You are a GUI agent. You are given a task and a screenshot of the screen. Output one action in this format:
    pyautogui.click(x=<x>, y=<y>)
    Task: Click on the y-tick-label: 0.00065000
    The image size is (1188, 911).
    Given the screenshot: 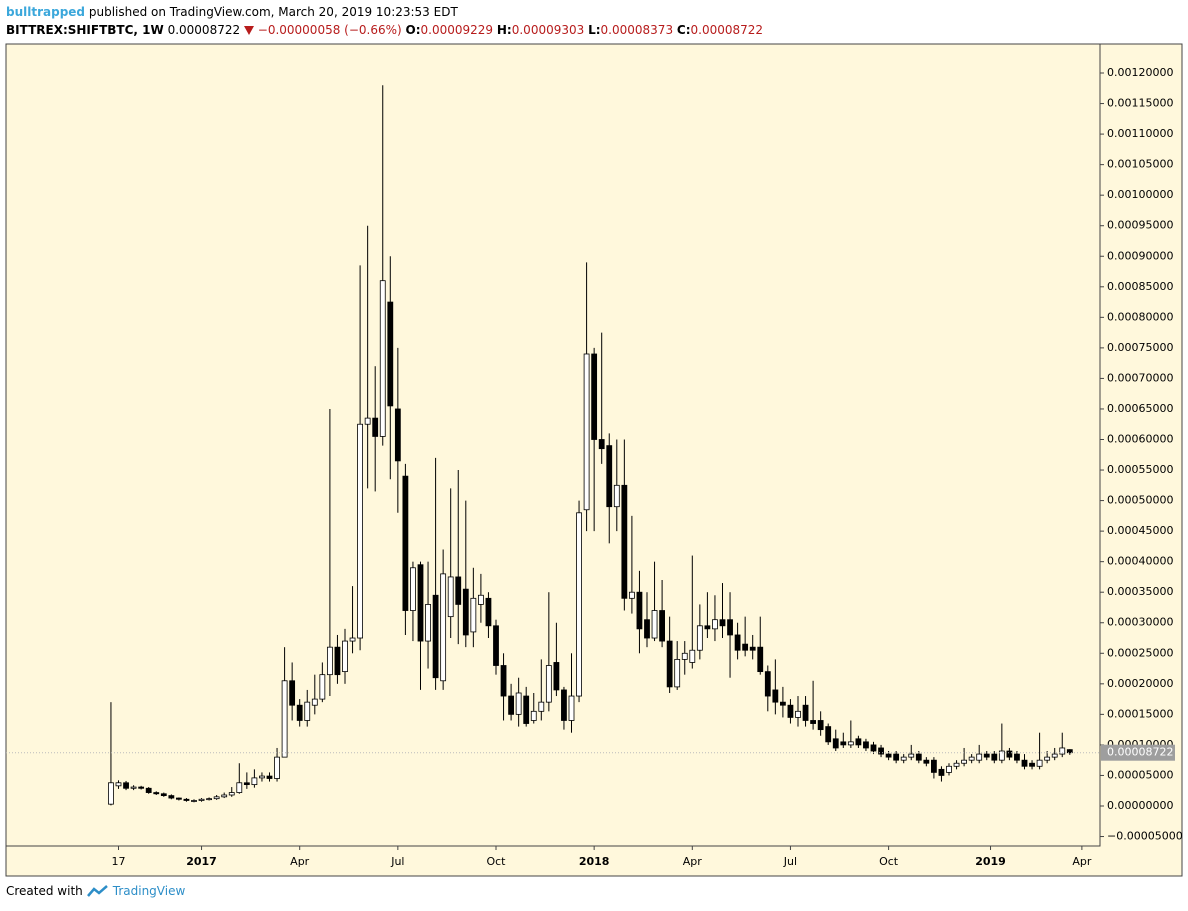 What is the action you would take?
    pyautogui.click(x=1140, y=408)
    